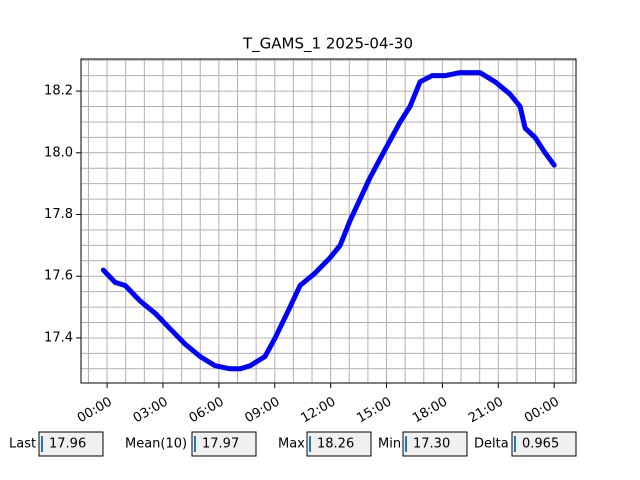 This screenshot has height=480, width=640. Describe the element at coordinates (327, 44) in the screenshot. I see `chart-title: T_GAMS_1 2025-04-30` at that location.